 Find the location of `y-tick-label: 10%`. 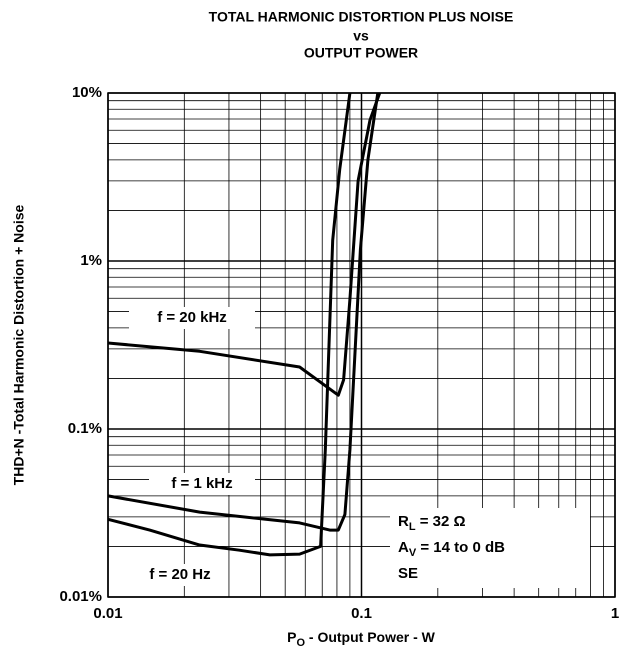

y-tick-label: 10% is located at coordinates (87, 92).